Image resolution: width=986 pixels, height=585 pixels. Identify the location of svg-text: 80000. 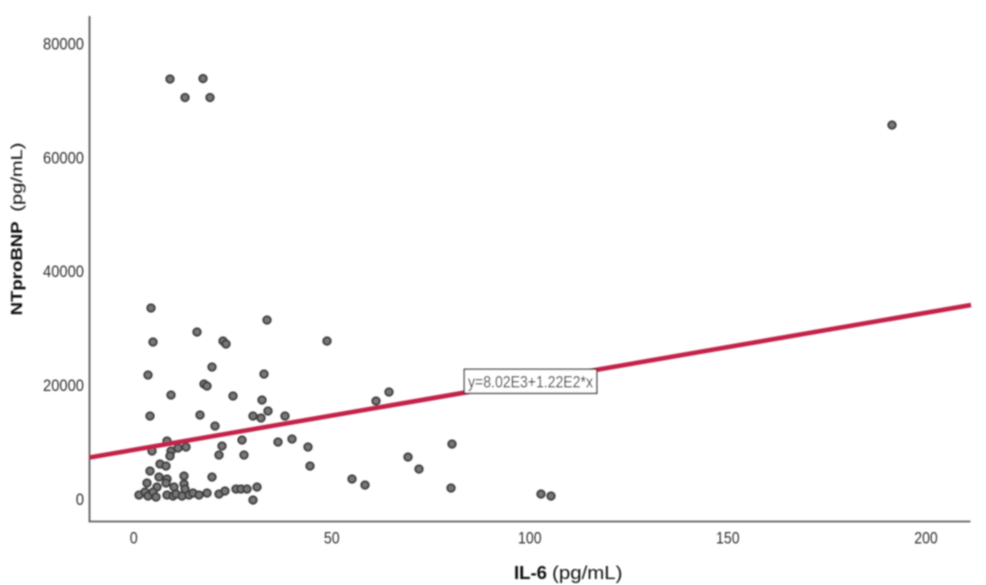
(63, 44).